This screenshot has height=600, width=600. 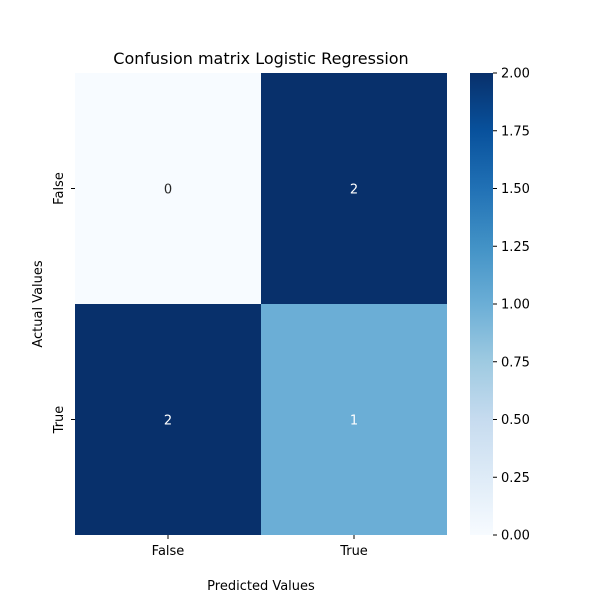 What do you see at coordinates (515, 131) in the screenshot?
I see `colorbar-tick-label: 1.75` at bounding box center [515, 131].